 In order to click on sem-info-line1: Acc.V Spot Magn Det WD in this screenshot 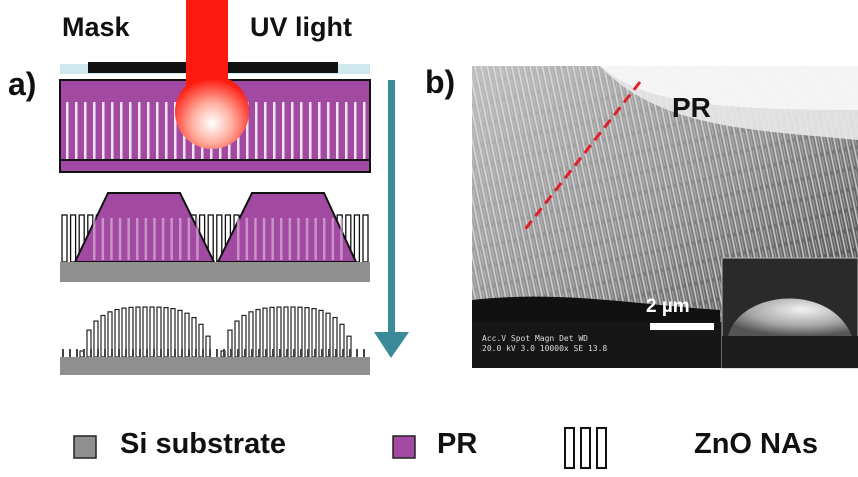, I will do `click(535, 338)`.